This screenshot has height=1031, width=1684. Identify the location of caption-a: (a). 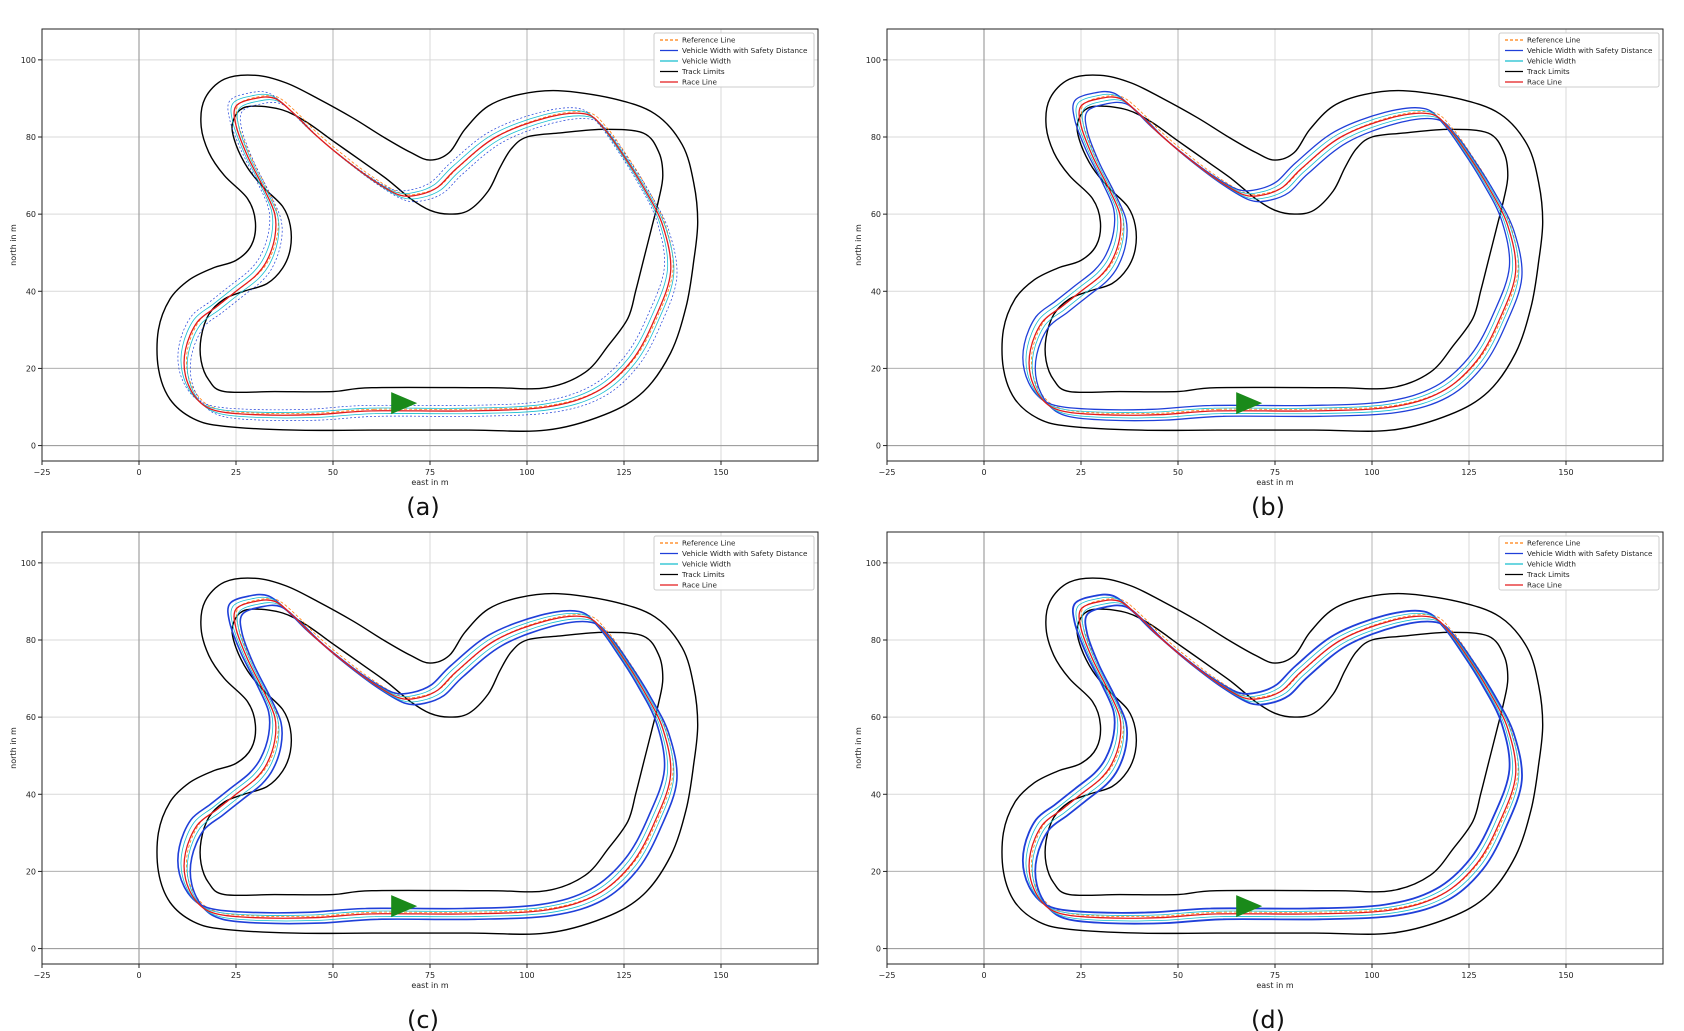
(422, 507).